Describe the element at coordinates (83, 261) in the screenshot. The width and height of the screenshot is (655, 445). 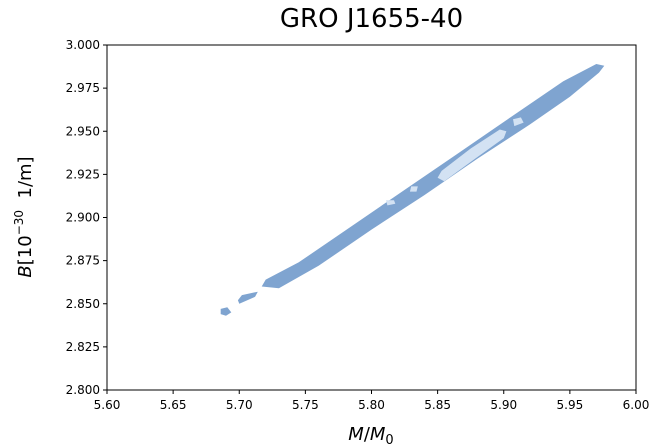
I see `y-tick-label: 2.875` at that location.